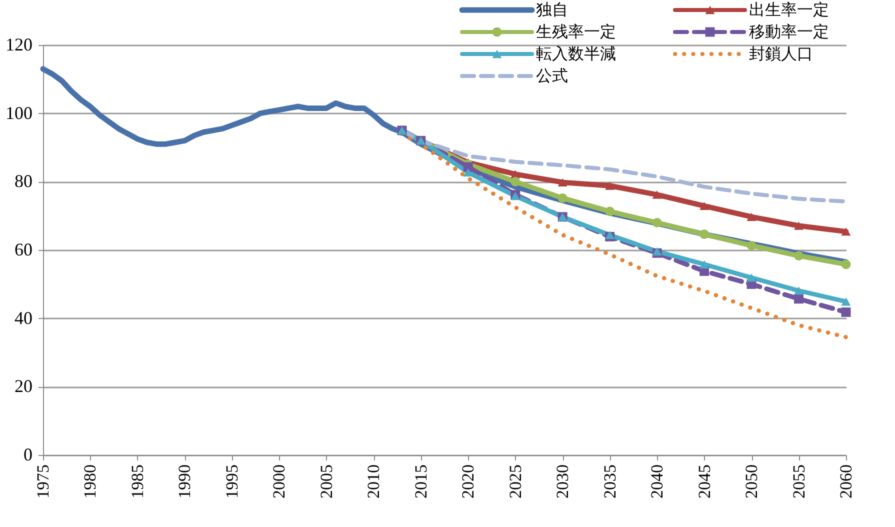 The height and width of the screenshot is (527, 895). I want to click on x-tick-label: 2010, so click(374, 481).